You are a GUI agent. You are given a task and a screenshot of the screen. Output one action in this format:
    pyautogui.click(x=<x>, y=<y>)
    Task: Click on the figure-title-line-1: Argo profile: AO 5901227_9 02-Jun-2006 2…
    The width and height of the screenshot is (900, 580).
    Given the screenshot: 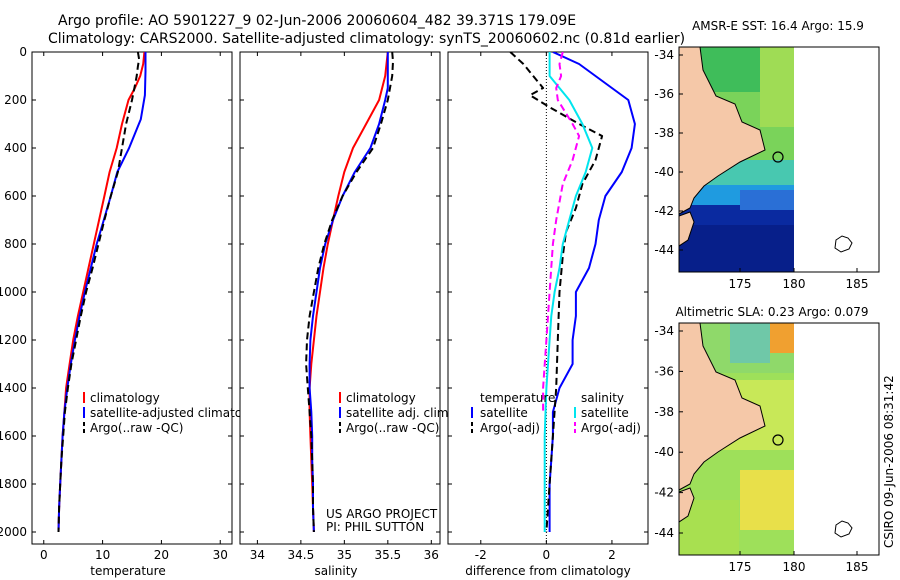 What is the action you would take?
    pyautogui.click(x=317, y=21)
    